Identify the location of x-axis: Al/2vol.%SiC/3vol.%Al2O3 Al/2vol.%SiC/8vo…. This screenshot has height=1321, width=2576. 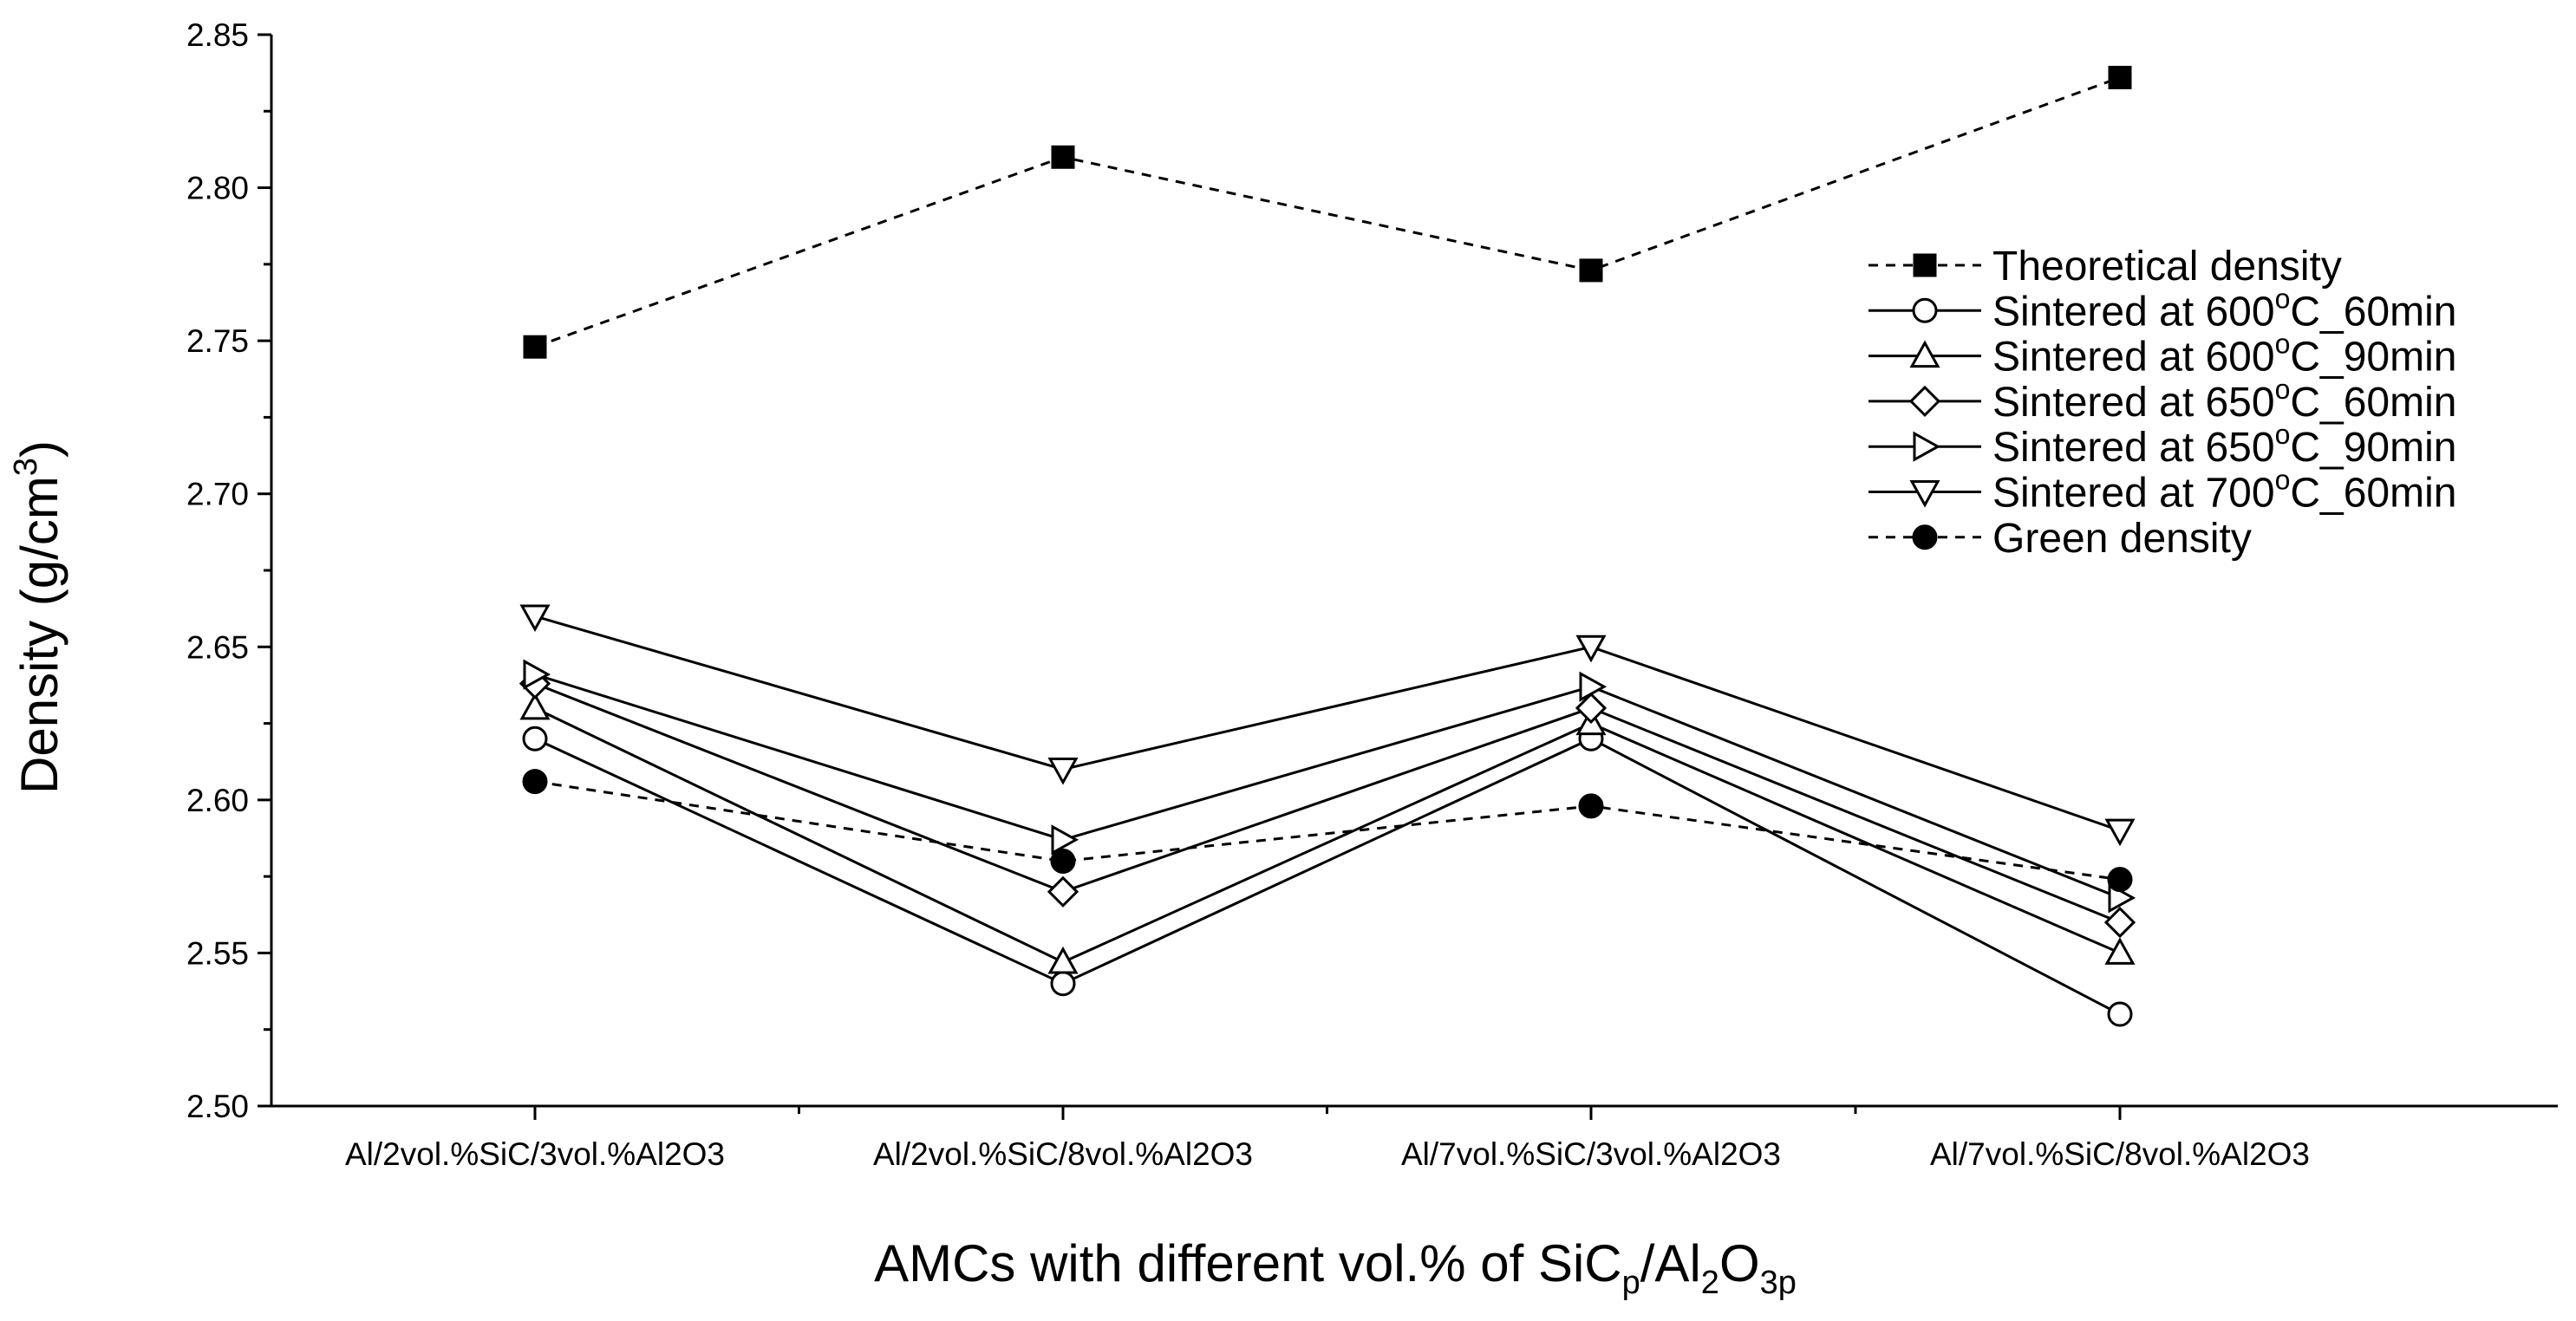
(1328, 1139).